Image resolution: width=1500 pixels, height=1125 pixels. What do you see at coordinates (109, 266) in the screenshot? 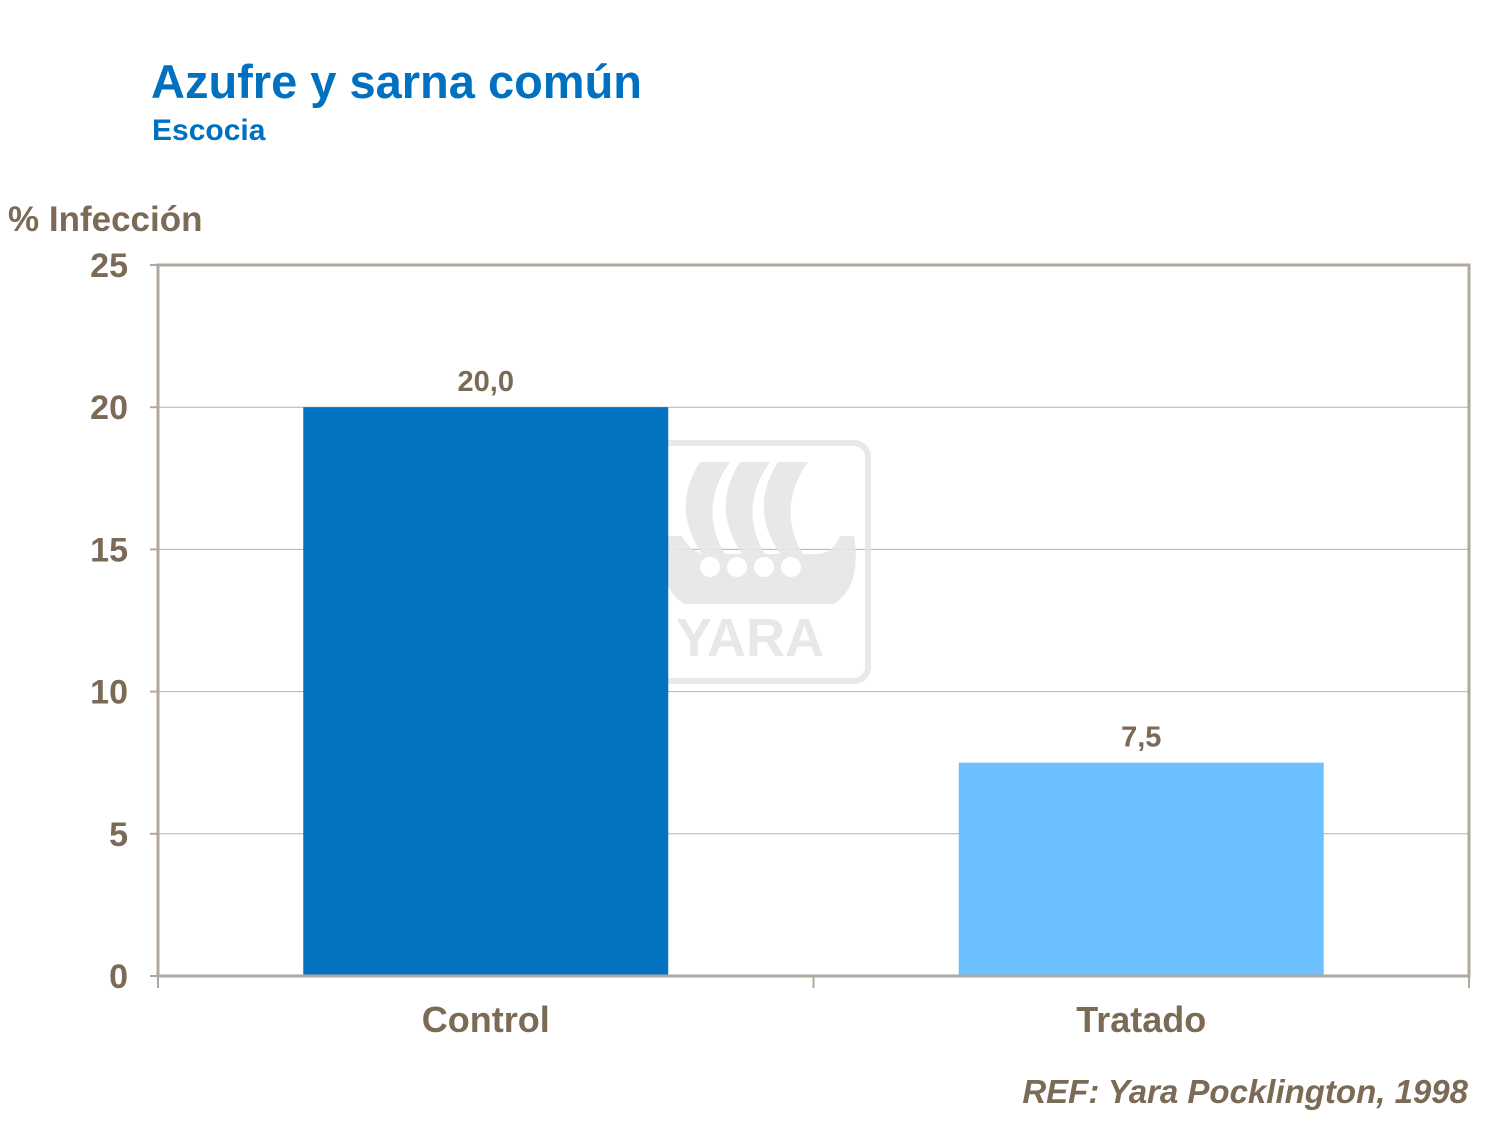
I see `y-tick-label: 25` at bounding box center [109, 266].